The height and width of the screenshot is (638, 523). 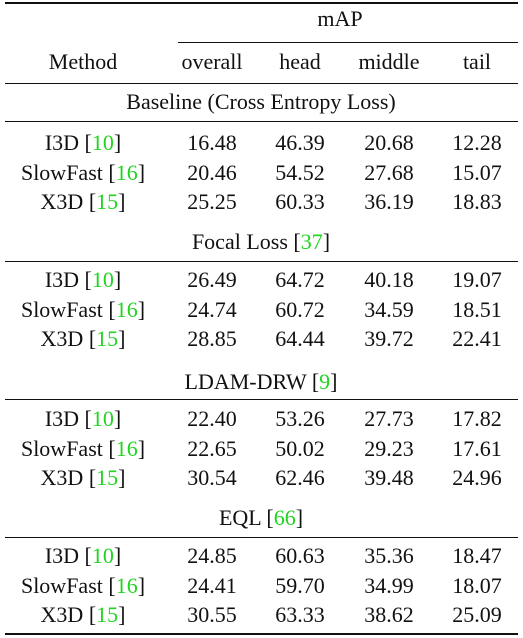 What do you see at coordinates (83, 61) in the screenshot?
I see `method-column-header: Method` at bounding box center [83, 61].